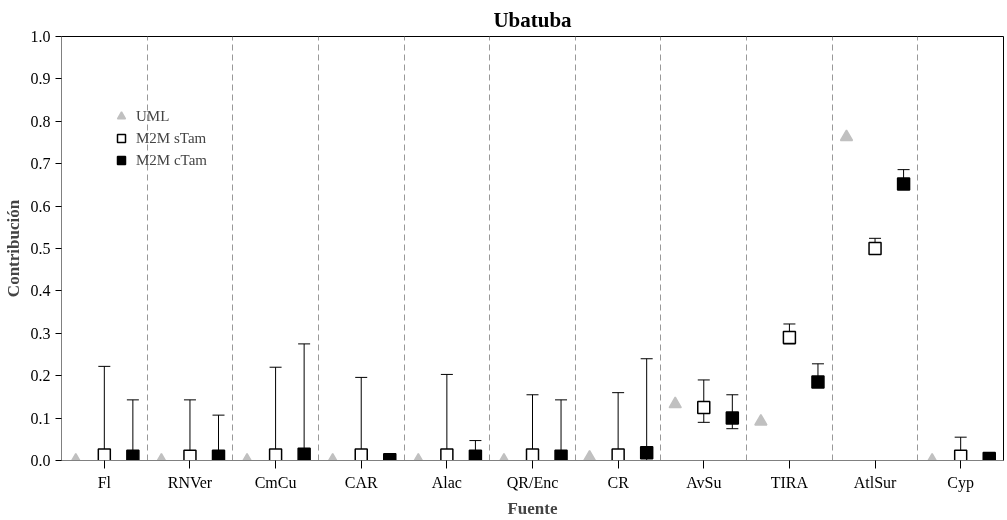  Describe the element at coordinates (875, 482) in the screenshot. I see `x-tick-label: AtlSur` at that location.